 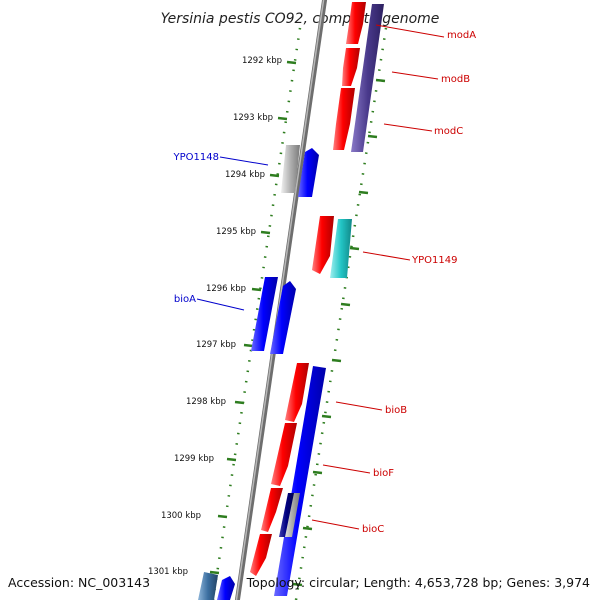 What do you see at coordinates (386, 256) in the screenshot?
I see `leader-YPO1149` at bounding box center [386, 256].